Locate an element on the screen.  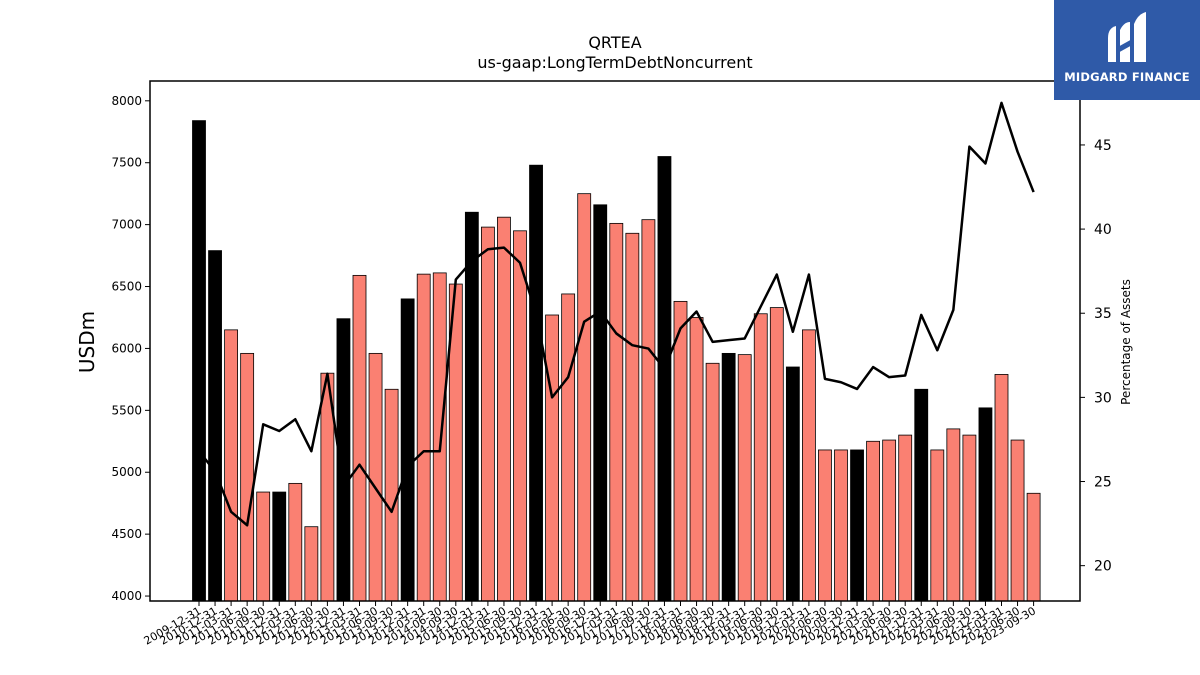
y-tick-label: 7000 is located at coordinates (126, 225).